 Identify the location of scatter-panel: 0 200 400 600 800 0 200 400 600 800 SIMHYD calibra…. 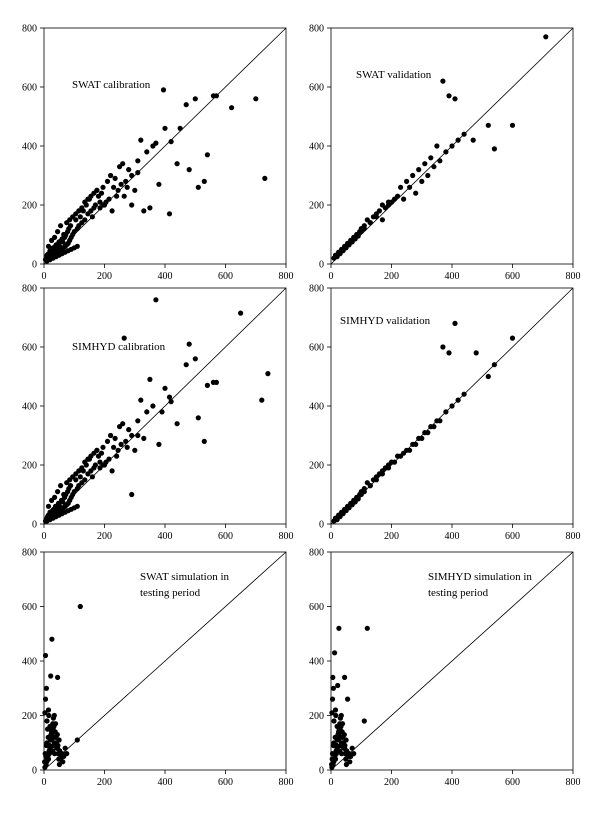
(158, 413).